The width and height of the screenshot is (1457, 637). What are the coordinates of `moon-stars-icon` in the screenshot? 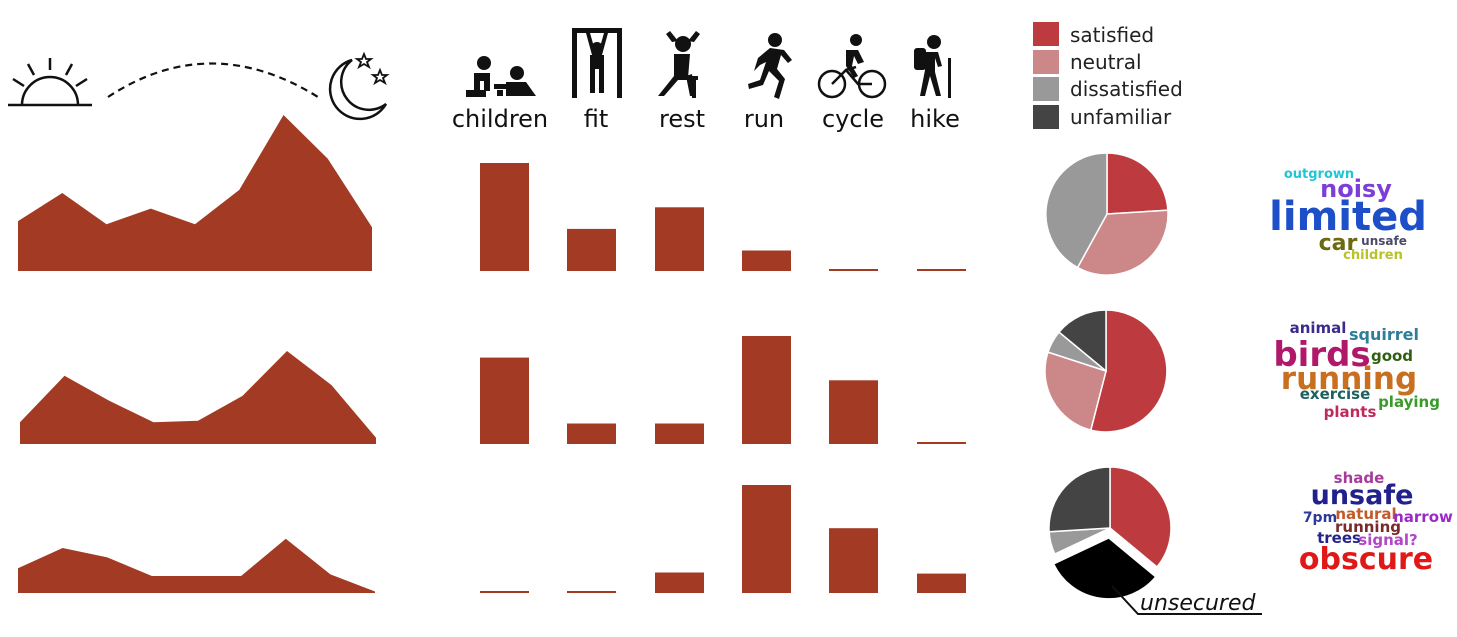 It's located at (359, 86).